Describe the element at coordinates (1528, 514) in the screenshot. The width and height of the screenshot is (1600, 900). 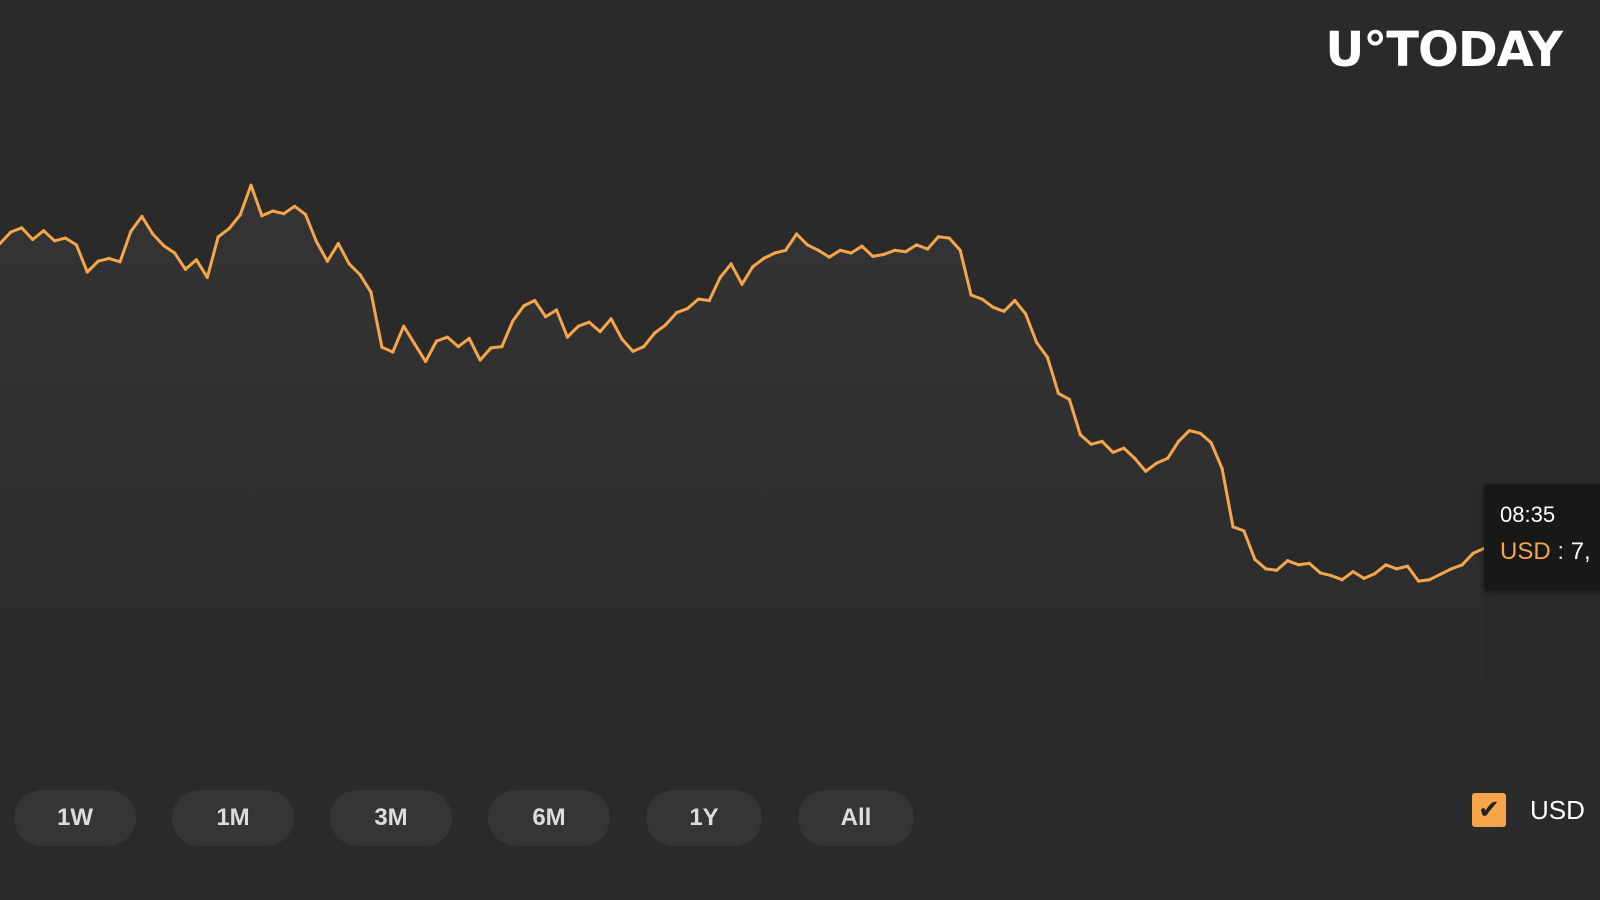
I see `tooltip-time: 08:35` at that location.